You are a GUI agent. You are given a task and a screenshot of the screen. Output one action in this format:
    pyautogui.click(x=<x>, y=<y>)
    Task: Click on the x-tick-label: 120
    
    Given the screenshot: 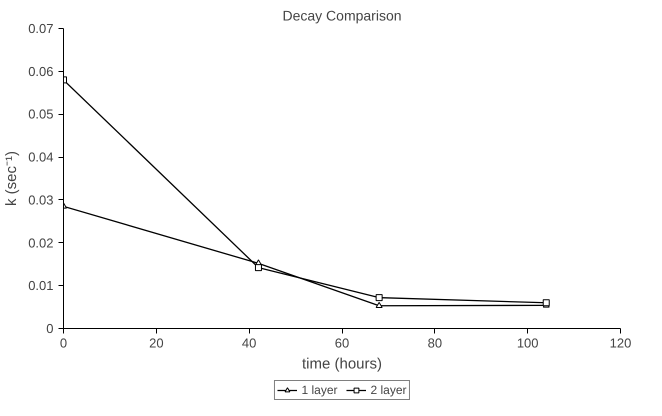 What is the action you would take?
    pyautogui.click(x=621, y=343)
    